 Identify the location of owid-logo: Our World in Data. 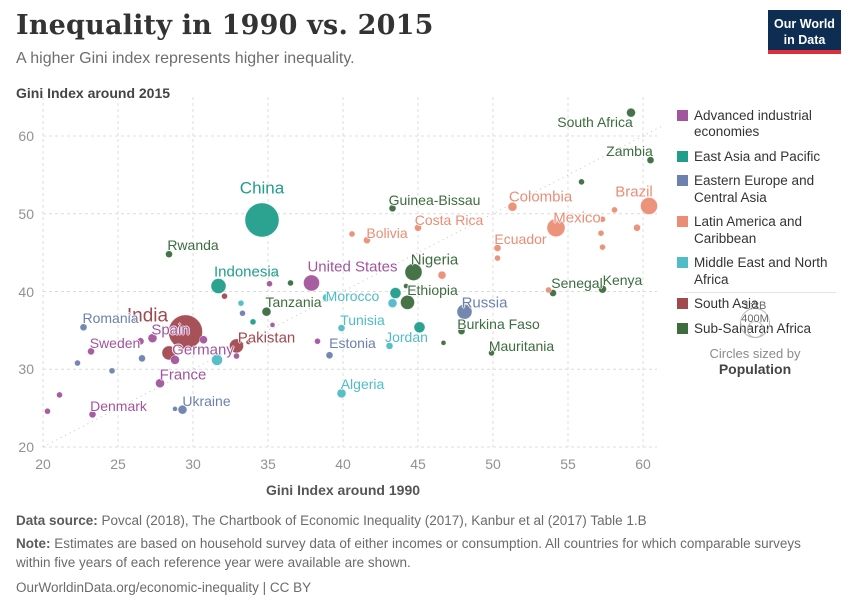
(804, 32).